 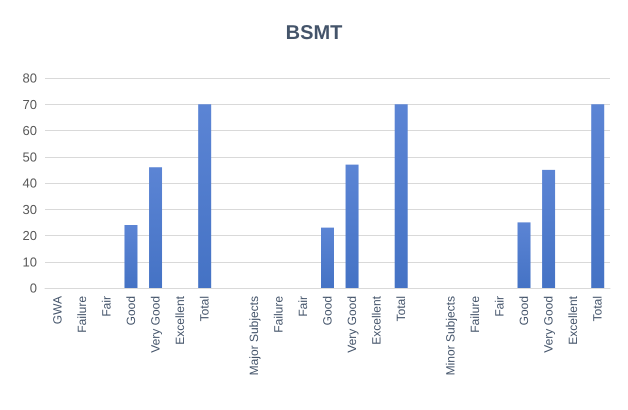 What do you see at coordinates (33, 288) in the screenshot?
I see `y-tick-label: 0` at bounding box center [33, 288].